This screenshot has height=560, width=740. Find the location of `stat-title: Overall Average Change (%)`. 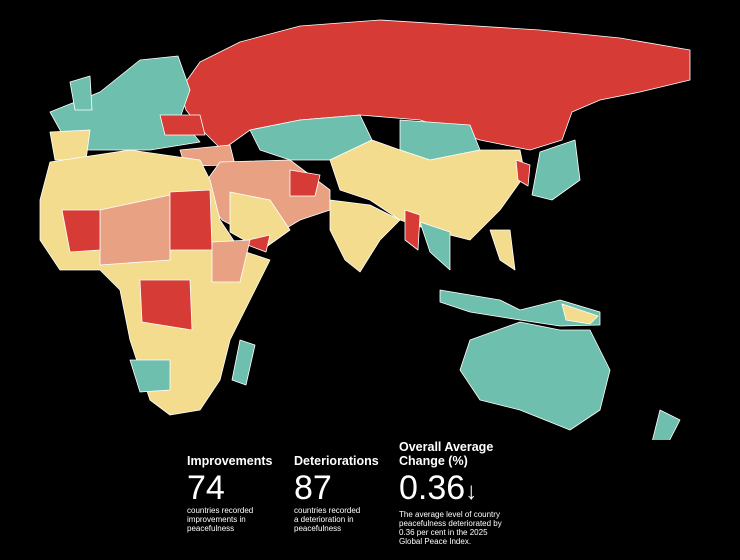

stat-title: Overall Average Change (%) is located at coordinates (446, 454).